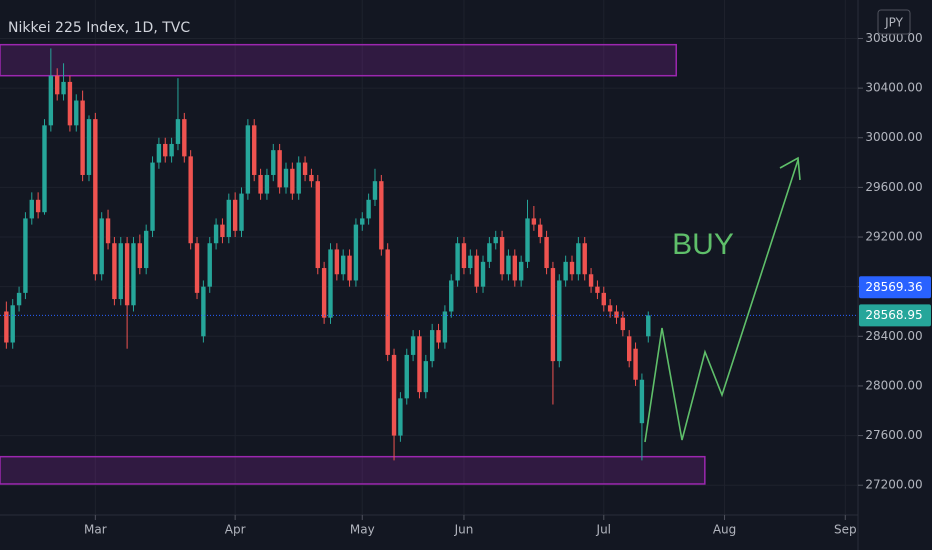 This screenshot has width=932, height=550. I want to click on y-tick-label: 29600.00, so click(893, 187).